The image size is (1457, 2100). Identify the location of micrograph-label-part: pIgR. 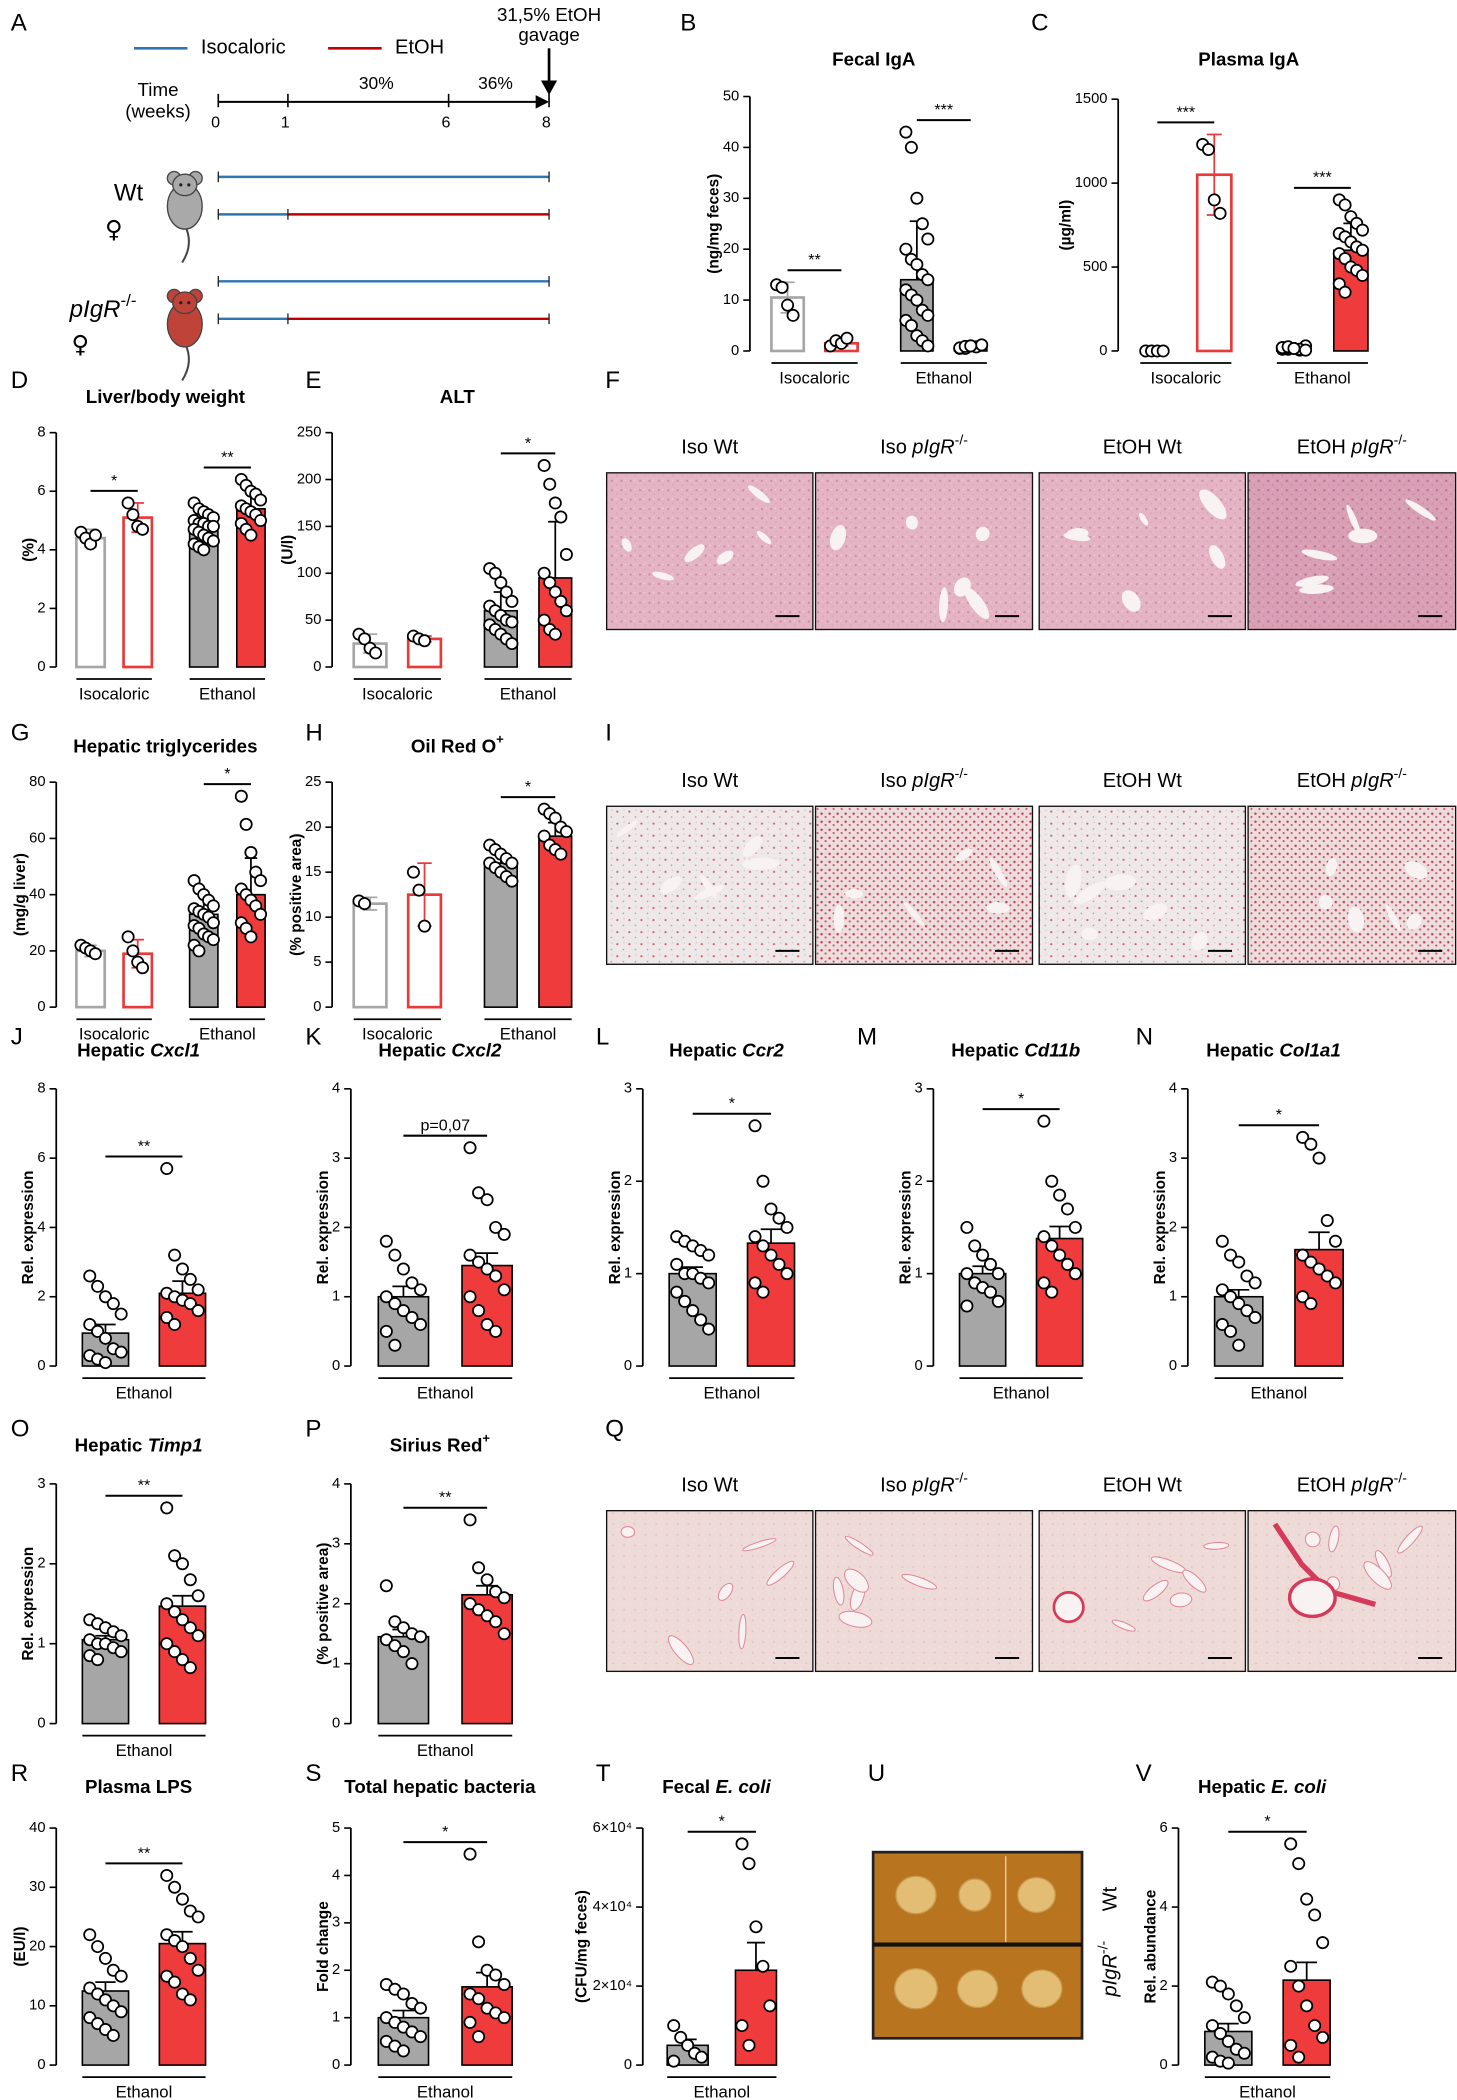
(932, 448).